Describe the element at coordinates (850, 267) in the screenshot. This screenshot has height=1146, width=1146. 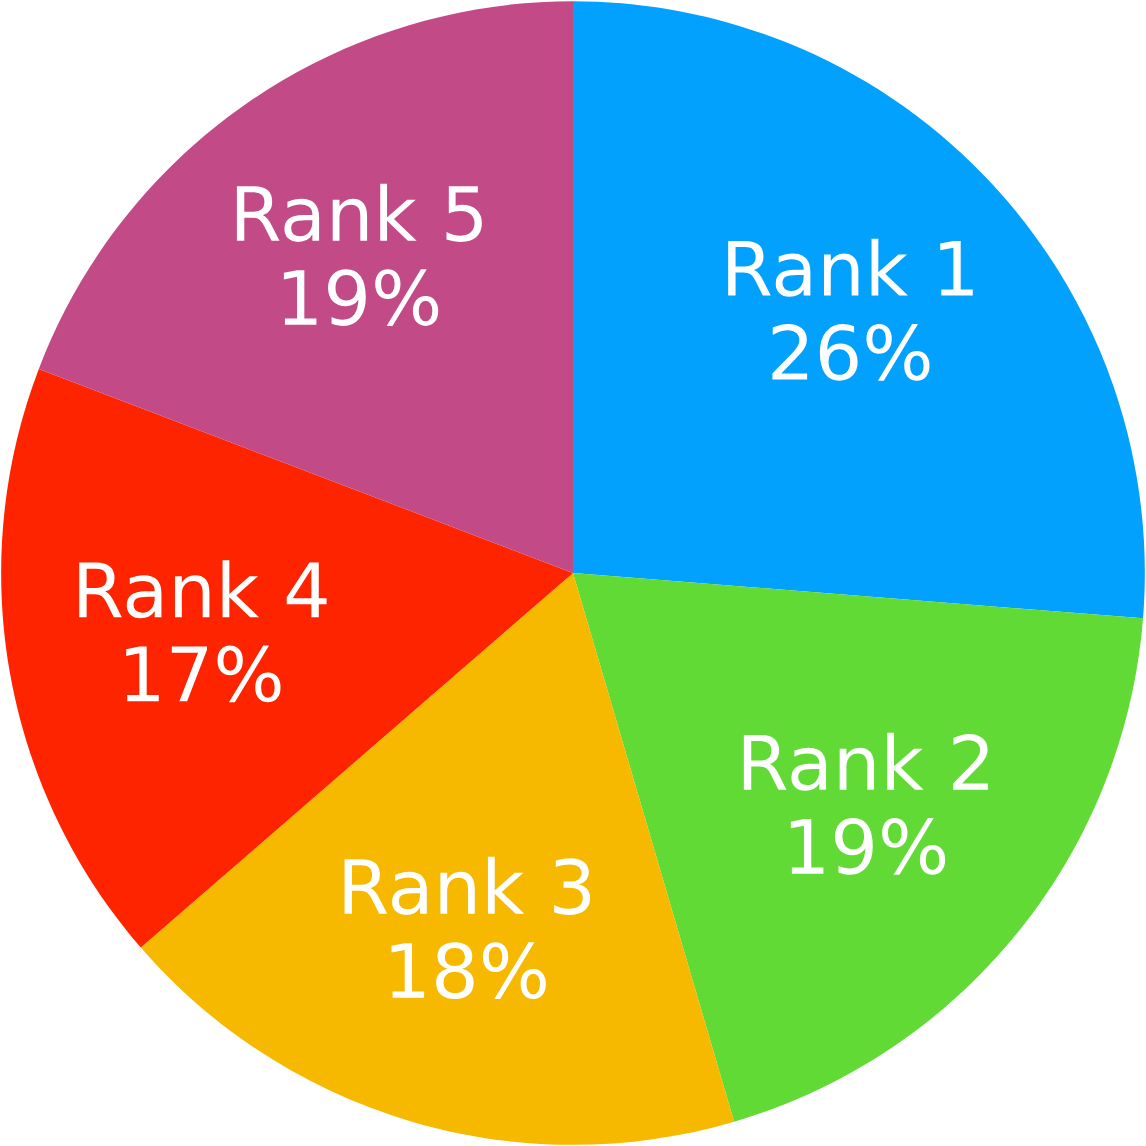
I see `slice-label: Rank 1` at that location.